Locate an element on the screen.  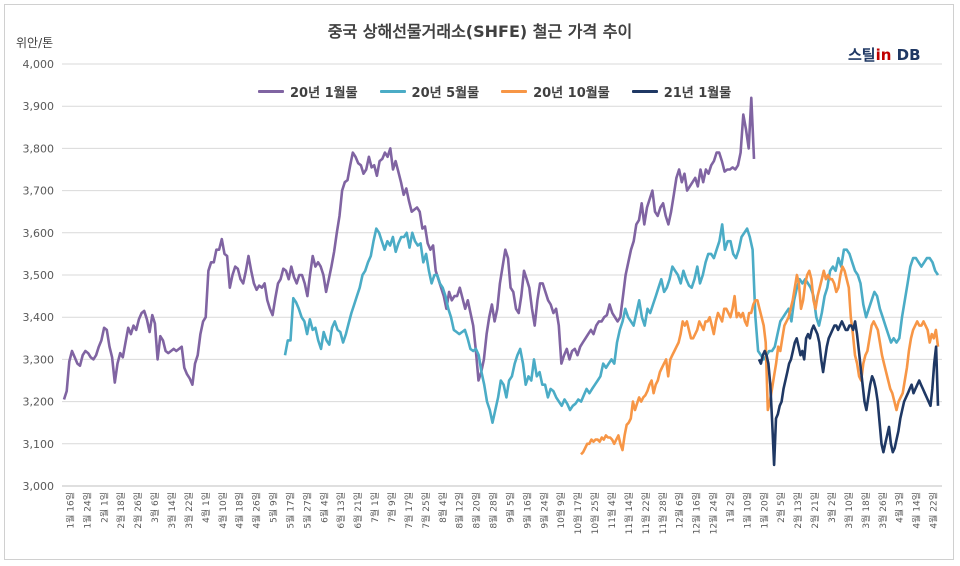
x-tick-label: 8월 20일 is located at coordinates (477, 510).